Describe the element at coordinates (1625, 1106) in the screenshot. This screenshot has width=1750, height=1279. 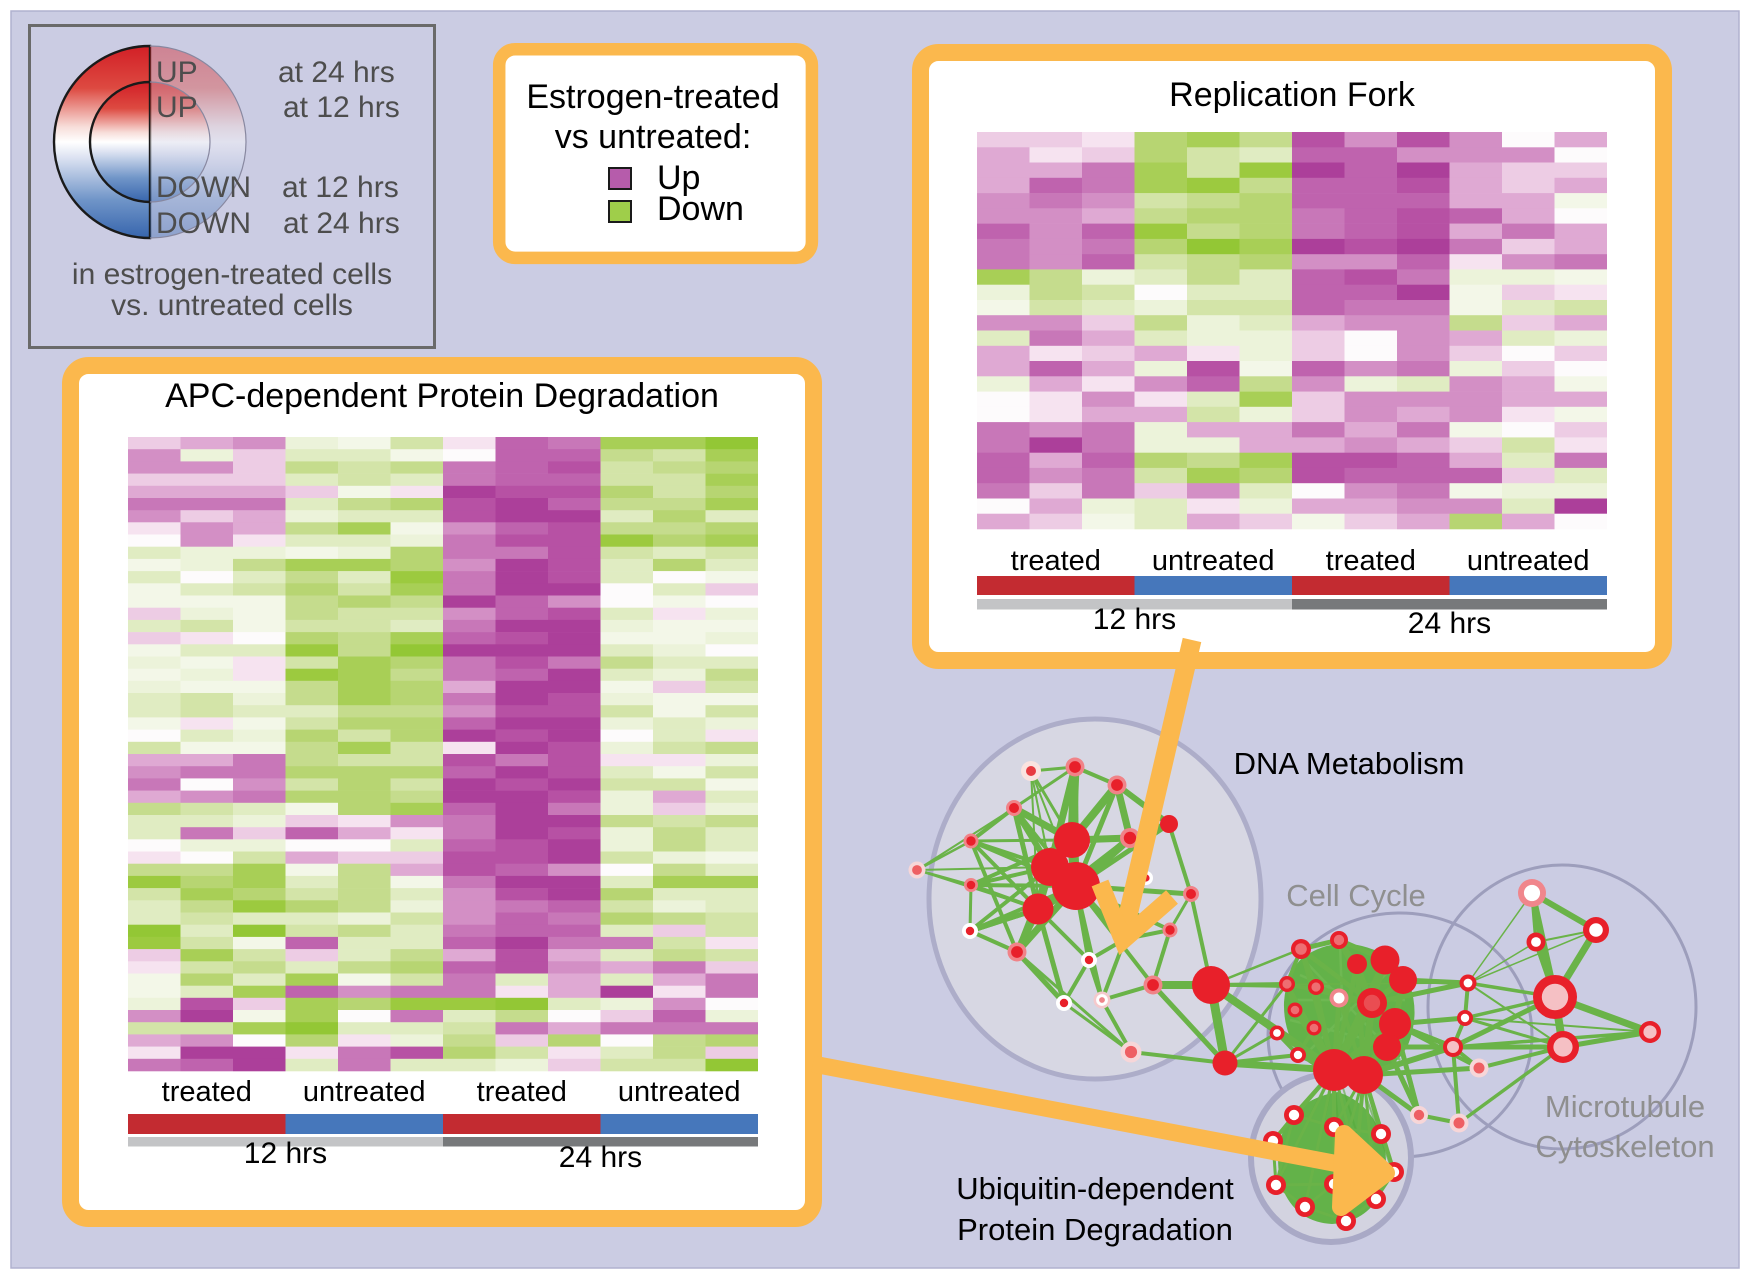
I see `svg-text: Microtubule` at that location.